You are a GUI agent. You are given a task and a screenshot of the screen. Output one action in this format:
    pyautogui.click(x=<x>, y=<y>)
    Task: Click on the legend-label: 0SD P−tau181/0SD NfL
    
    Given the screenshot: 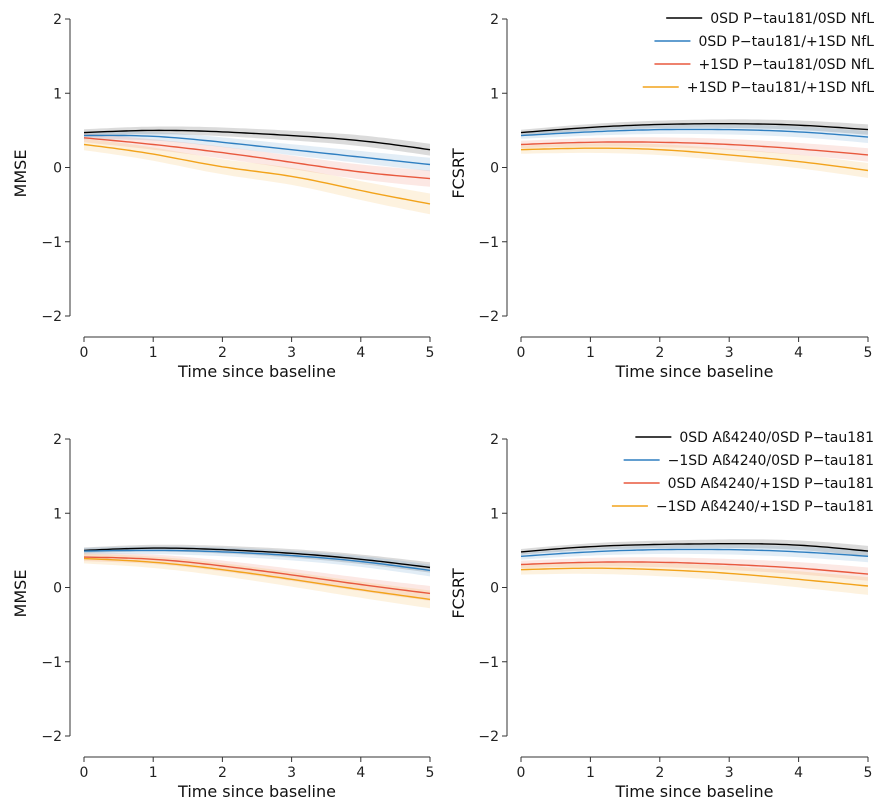 What is the action you would take?
    pyautogui.click(x=792, y=19)
    